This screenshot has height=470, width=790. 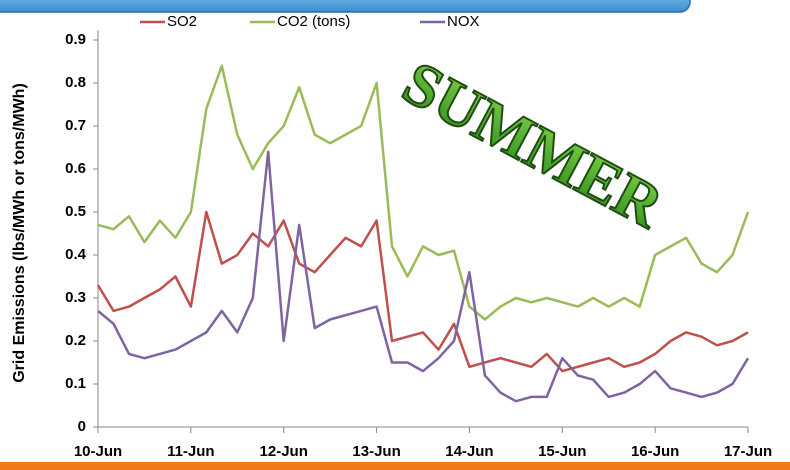 What do you see at coordinates (75, 82) in the screenshot?
I see `y-tick-label: 0.8` at bounding box center [75, 82].